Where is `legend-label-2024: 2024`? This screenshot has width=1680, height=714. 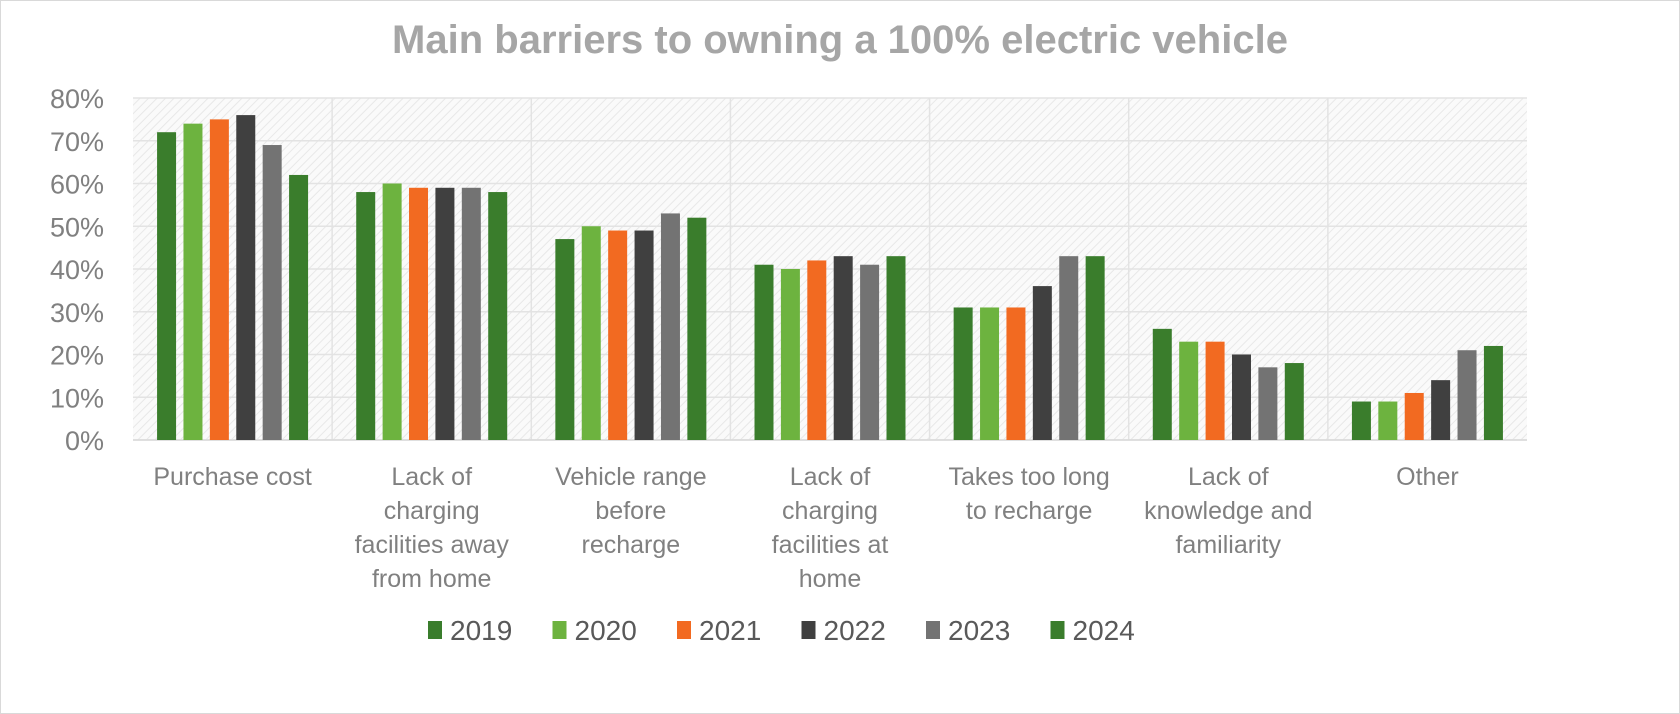
legend-label-2024: 2024 is located at coordinates (1104, 630).